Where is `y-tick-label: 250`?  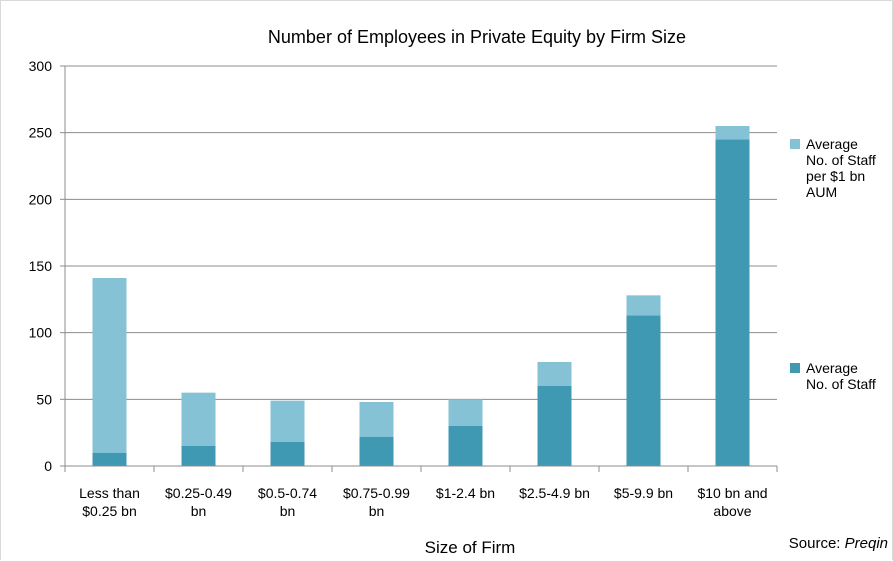 y-tick-label: 250 is located at coordinates (41, 133).